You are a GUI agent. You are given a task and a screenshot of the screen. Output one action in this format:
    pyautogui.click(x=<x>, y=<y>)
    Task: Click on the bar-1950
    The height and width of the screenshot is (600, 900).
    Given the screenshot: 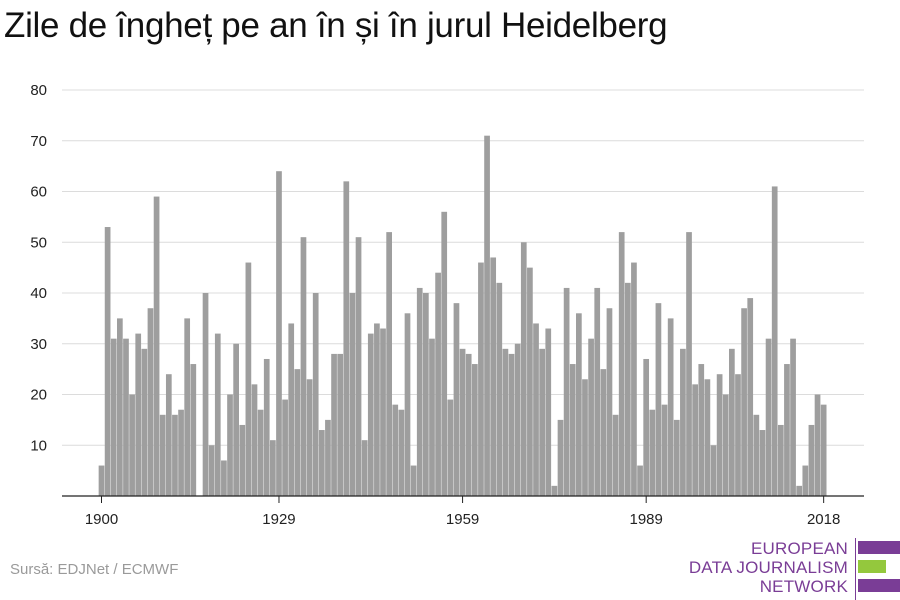 What is the action you would take?
    pyautogui.click(x=407, y=404)
    